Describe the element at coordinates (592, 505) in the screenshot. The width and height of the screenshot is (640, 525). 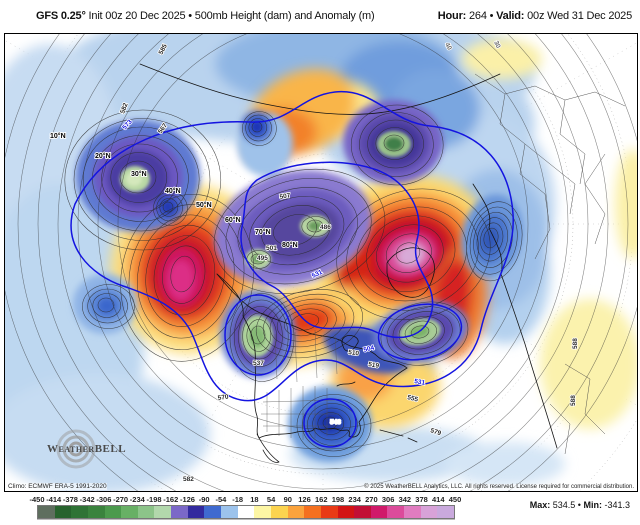
I see `min-label: Min:` at that location.